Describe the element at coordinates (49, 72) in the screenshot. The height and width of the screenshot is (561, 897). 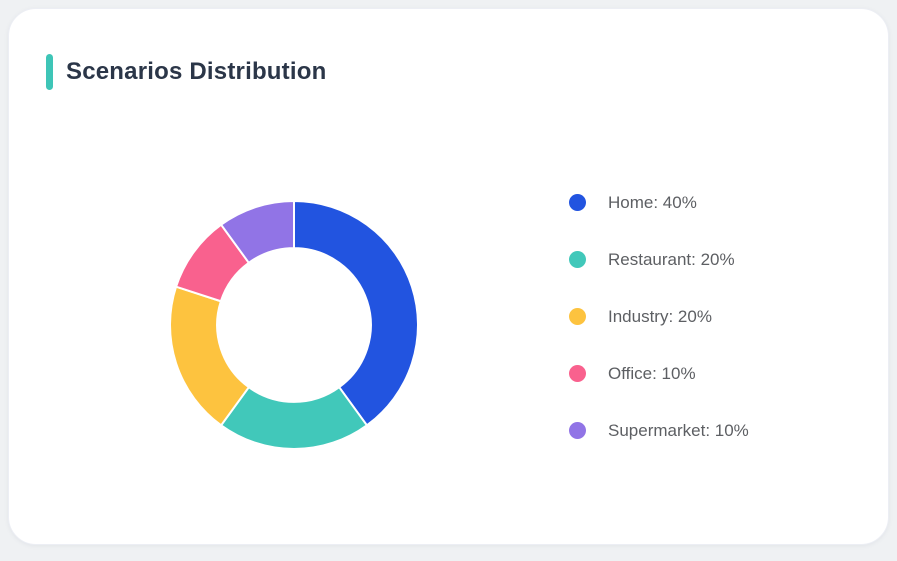
I see `title-accent-bar` at that location.